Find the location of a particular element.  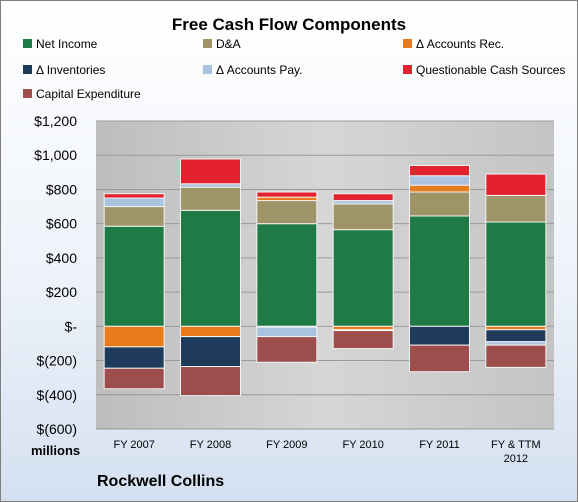

legend-label: Questionable Cash Sources is located at coordinates (491, 70).